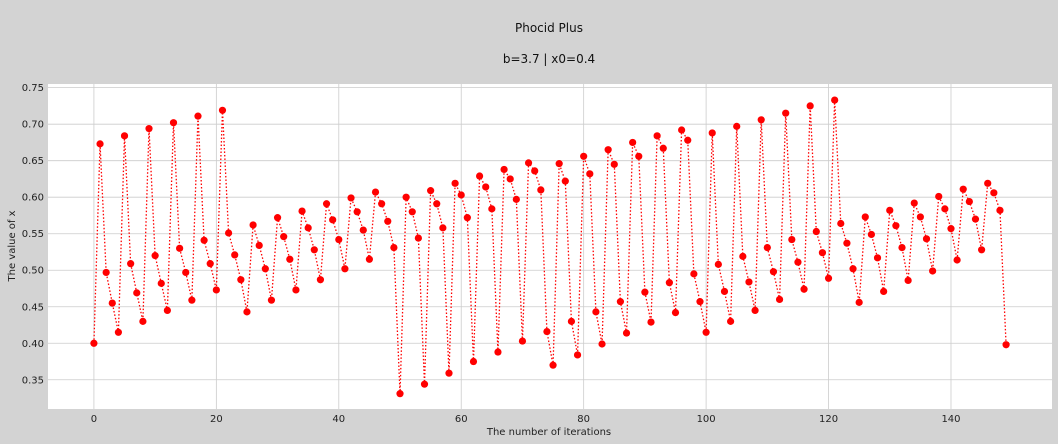  I want to click on x-tick-label: 140, so click(950, 419).